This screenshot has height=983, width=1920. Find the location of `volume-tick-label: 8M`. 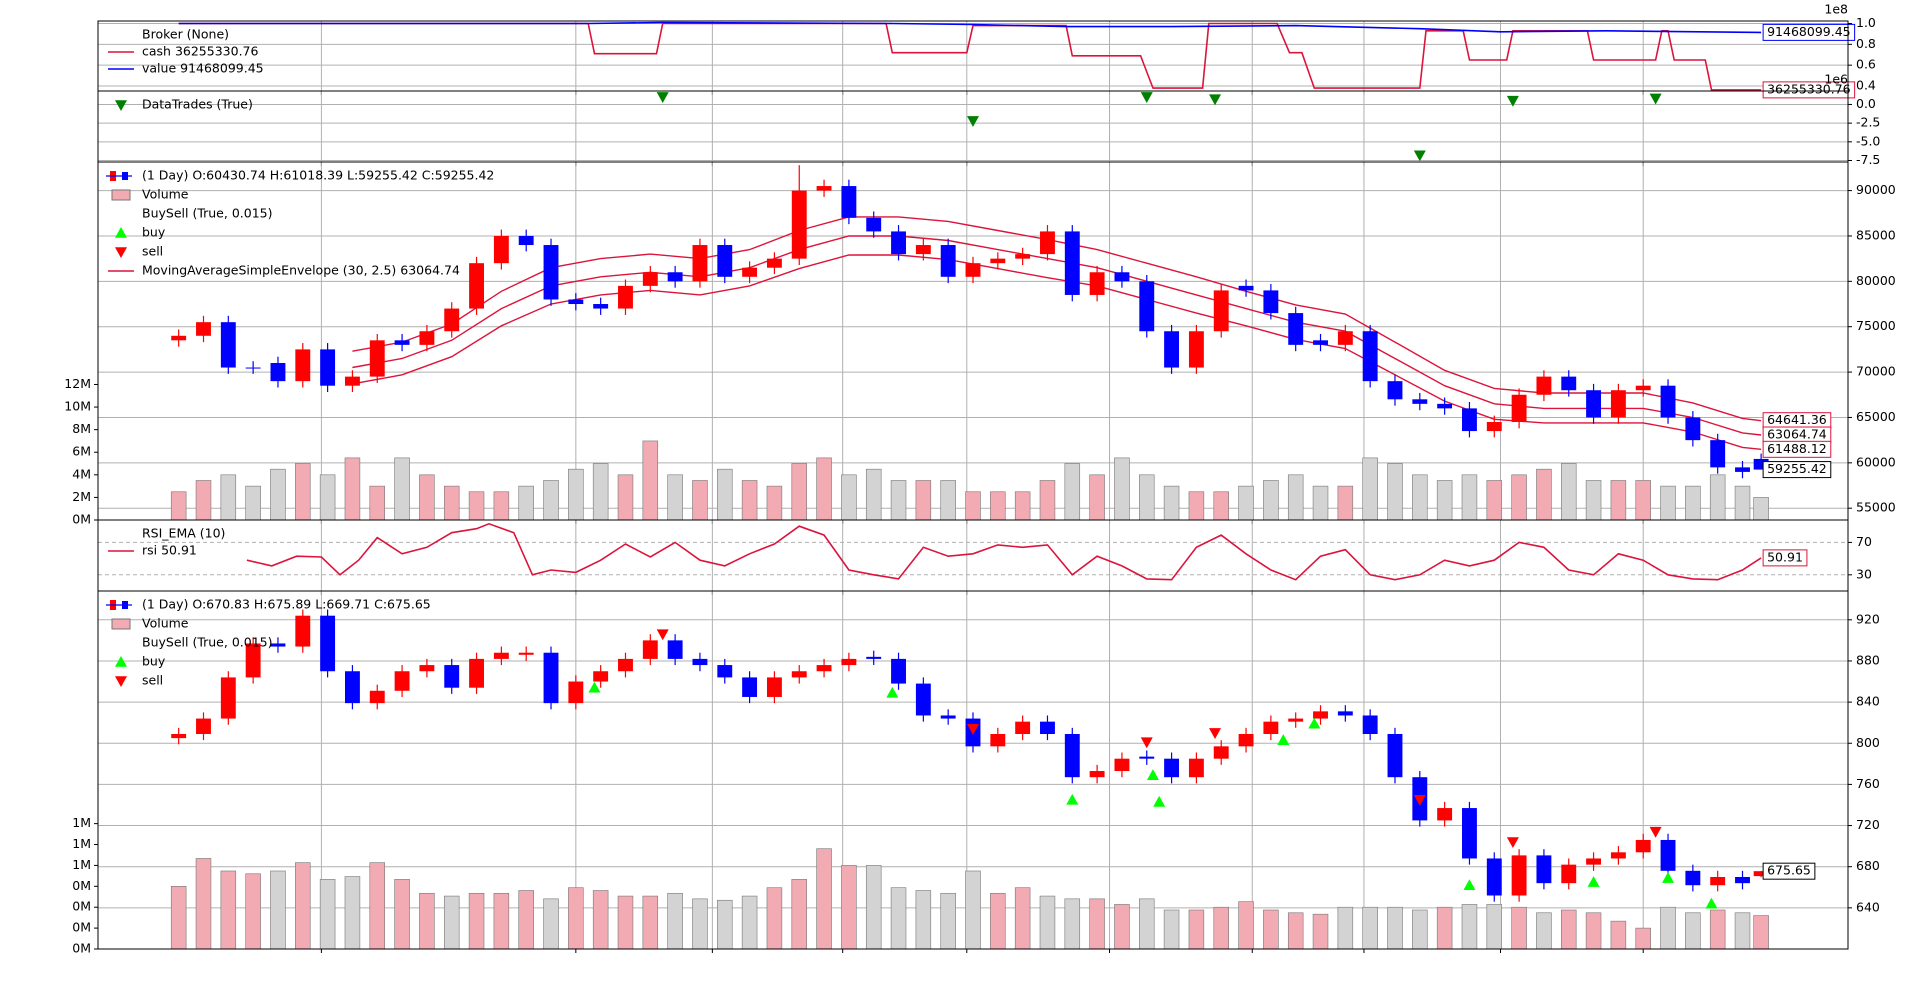

volume-tick-label: 8M is located at coordinates (81, 428).